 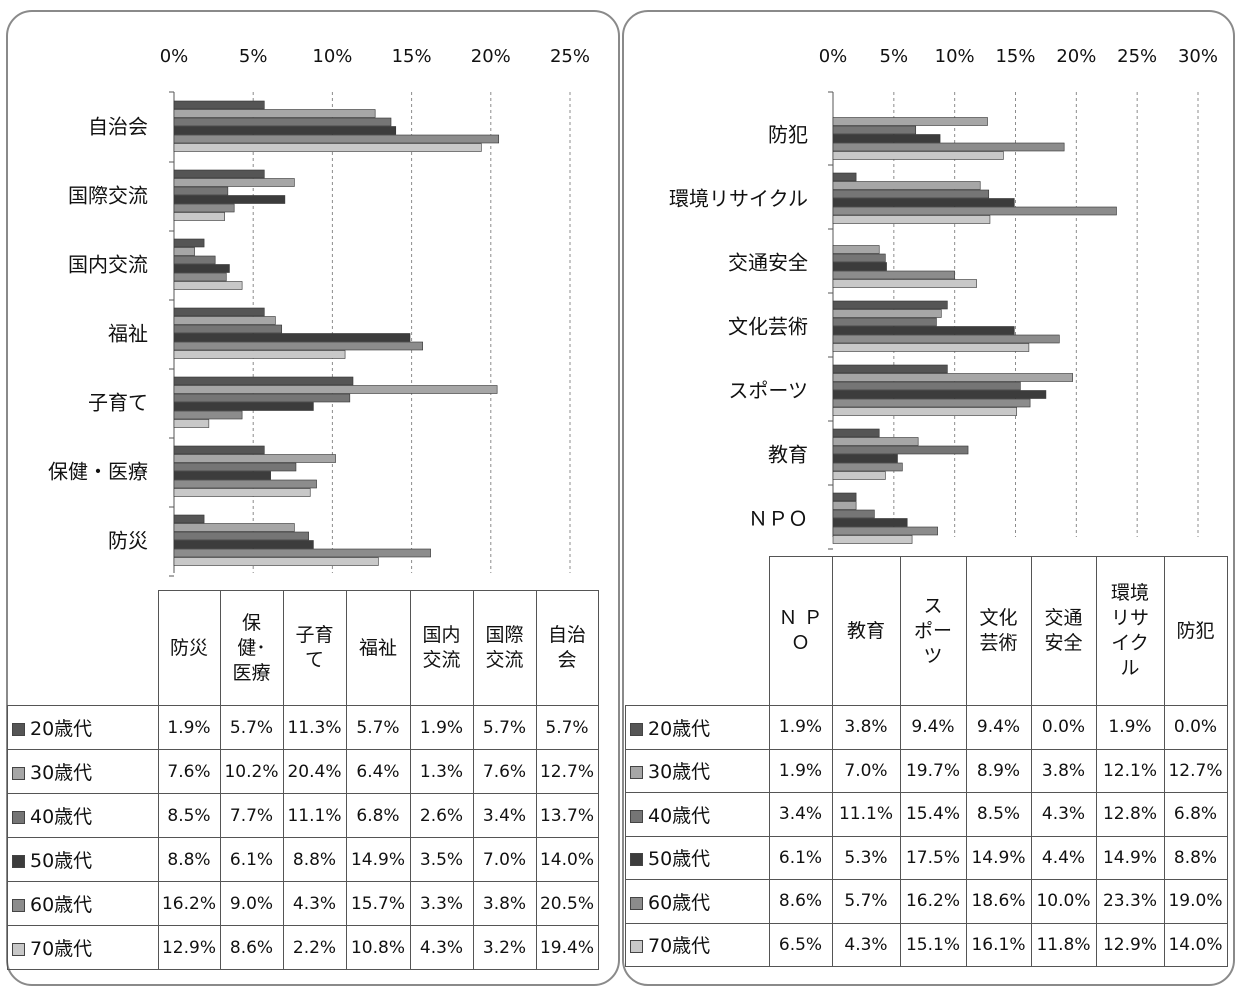 What do you see at coordinates (738, 199) in the screenshot?
I see `category-label: 環境リサイクル` at bounding box center [738, 199].